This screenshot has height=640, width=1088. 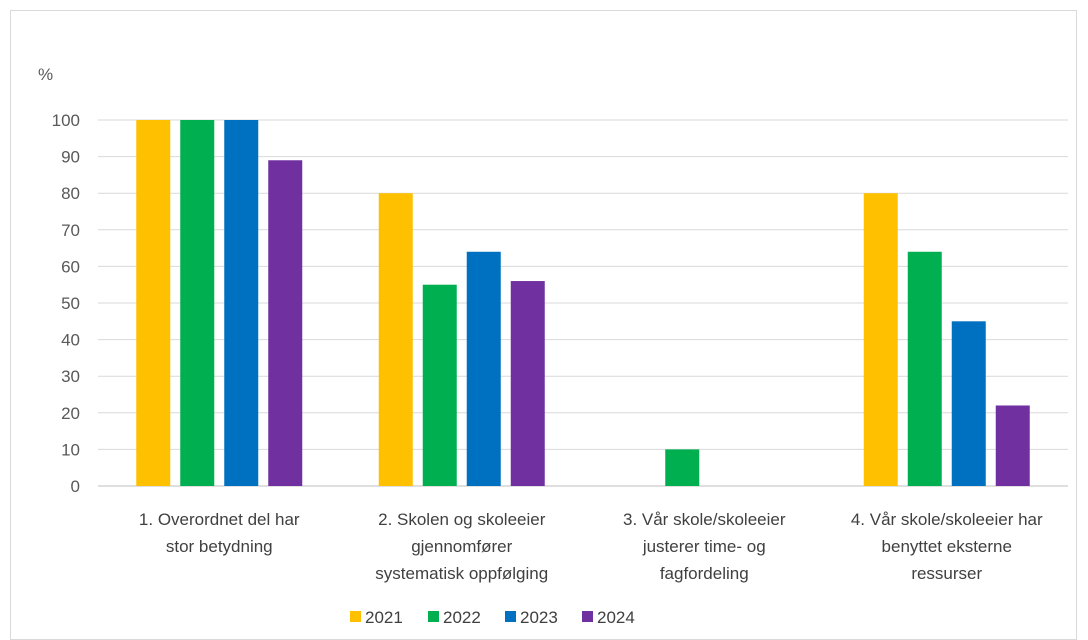 What do you see at coordinates (947, 546) in the screenshot?
I see `category-label: benyttet eksterne` at bounding box center [947, 546].